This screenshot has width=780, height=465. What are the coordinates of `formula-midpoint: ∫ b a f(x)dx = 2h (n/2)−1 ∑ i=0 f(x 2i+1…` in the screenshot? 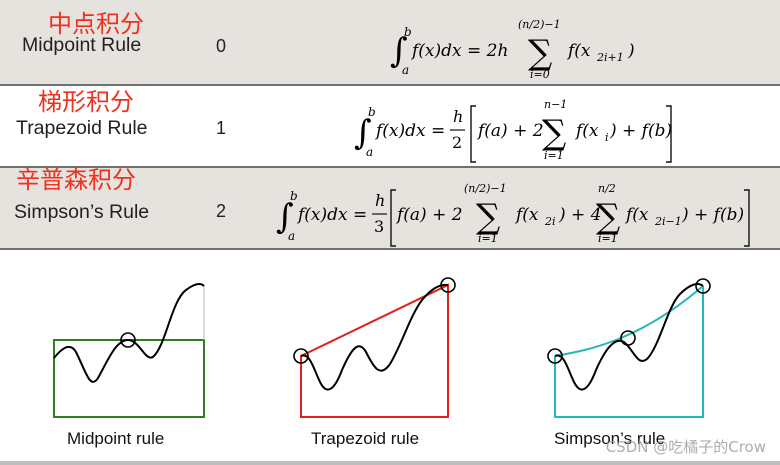 It's located at (512, 49).